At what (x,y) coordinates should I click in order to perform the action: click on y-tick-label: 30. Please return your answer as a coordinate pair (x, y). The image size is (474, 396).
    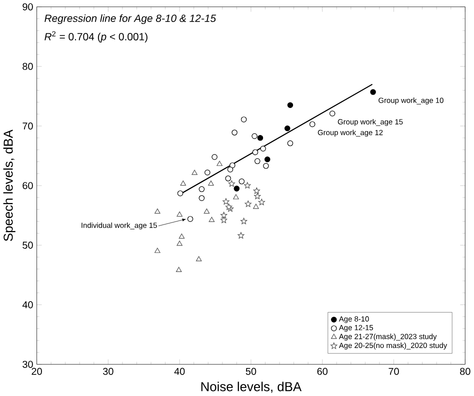
    Looking at the image, I should click on (27, 364).